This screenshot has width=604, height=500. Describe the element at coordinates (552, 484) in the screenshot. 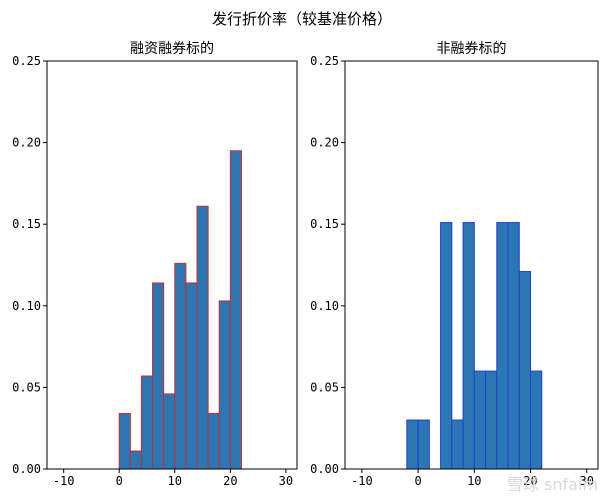

I see `watermark-text: 雪球 snfaim` at that location.